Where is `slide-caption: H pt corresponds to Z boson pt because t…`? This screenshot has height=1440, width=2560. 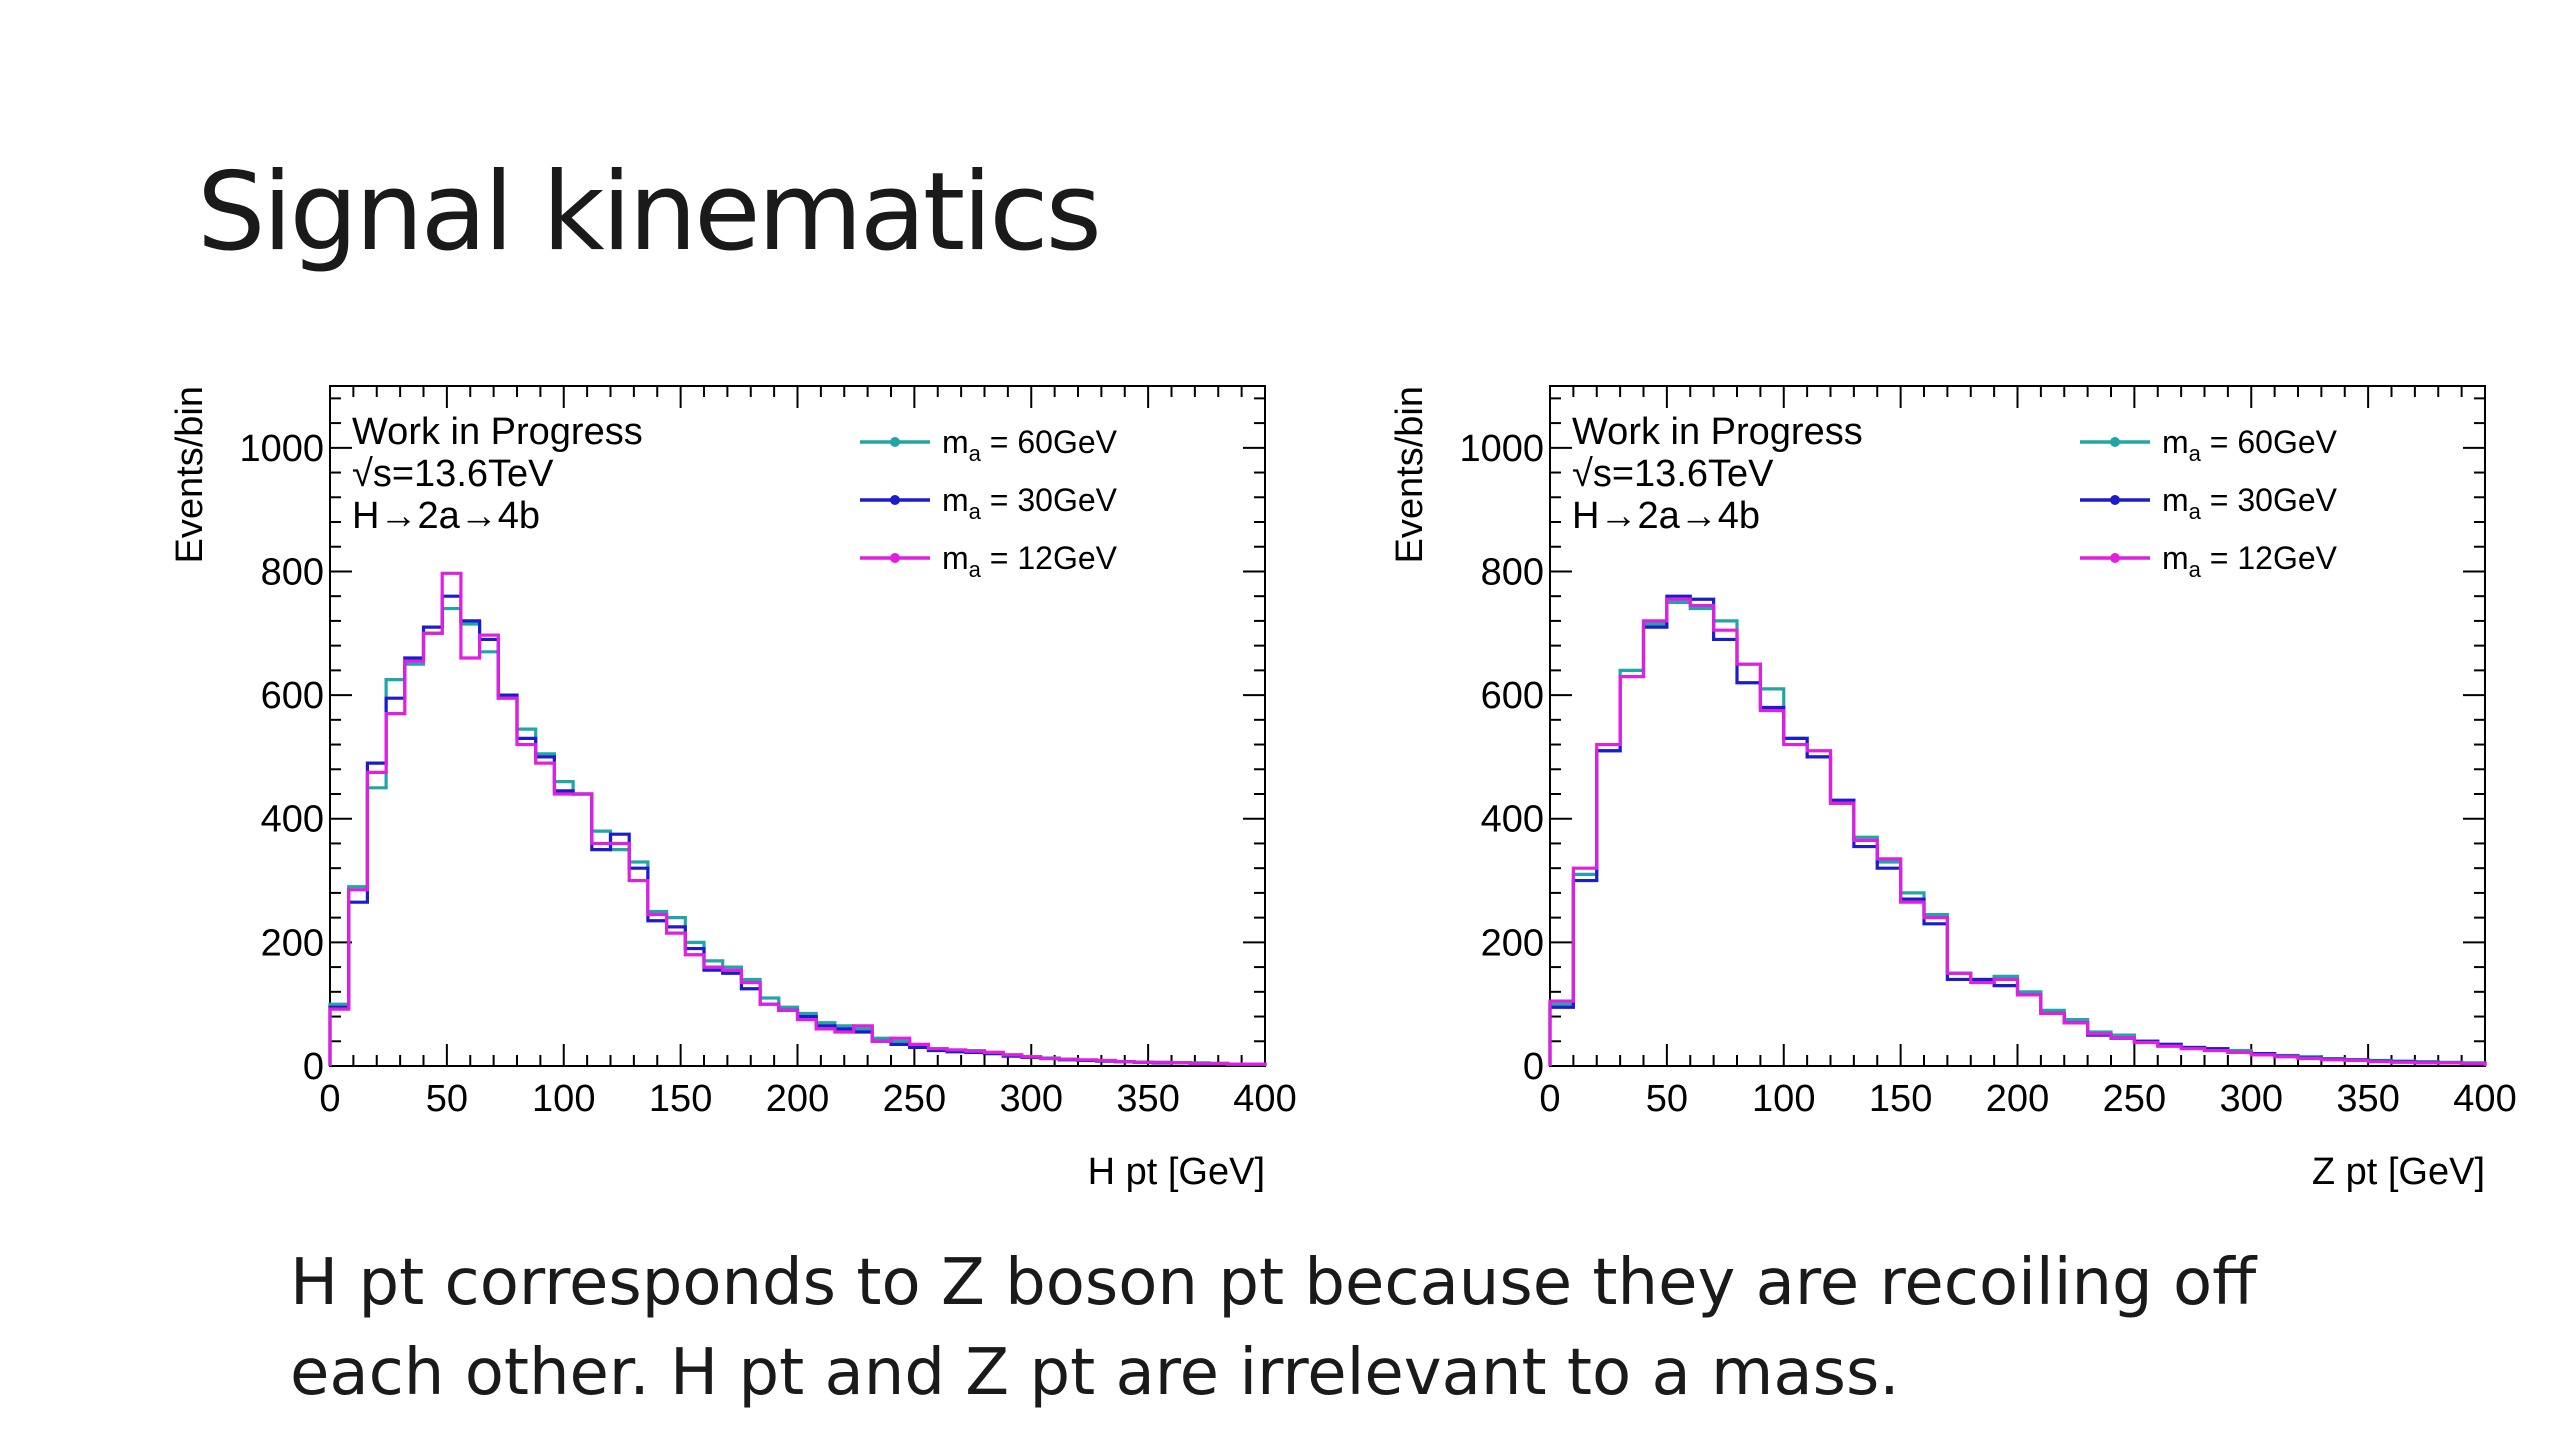
slide-caption: H pt corresponds to Z boson pt because t… is located at coordinates (1390, 1328).